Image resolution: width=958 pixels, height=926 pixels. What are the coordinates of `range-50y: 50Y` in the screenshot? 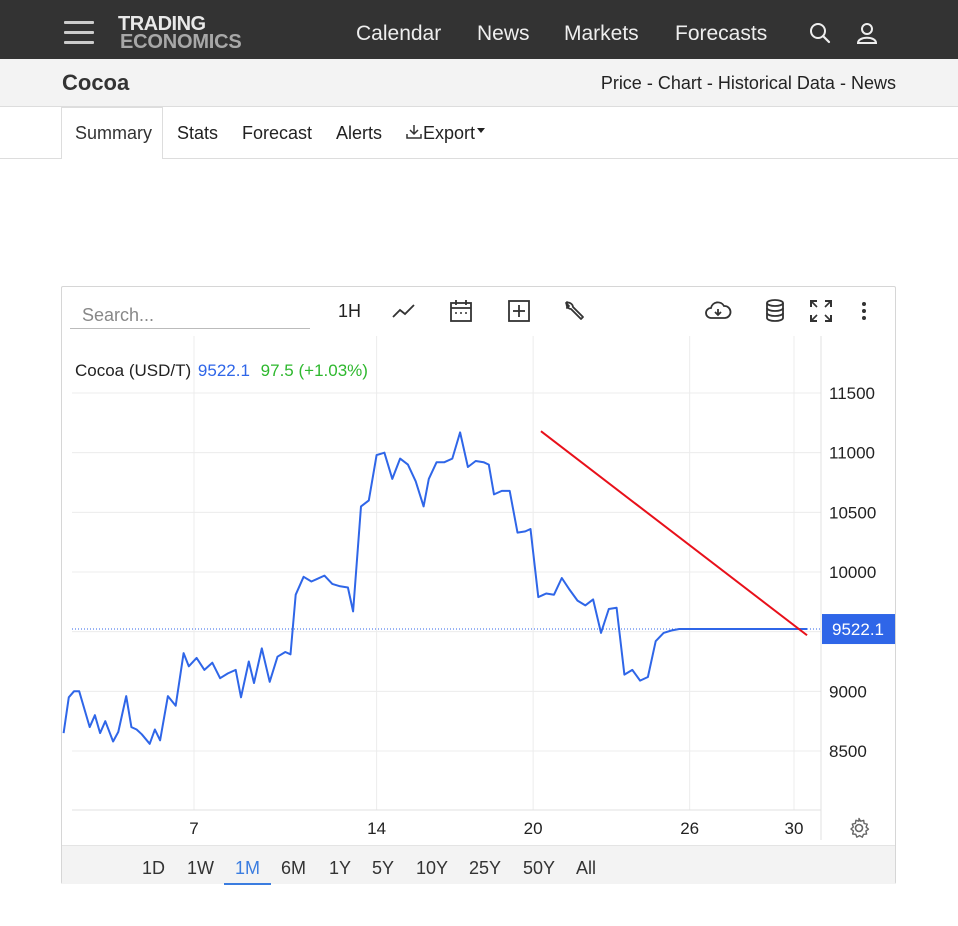 It's located at (539, 868).